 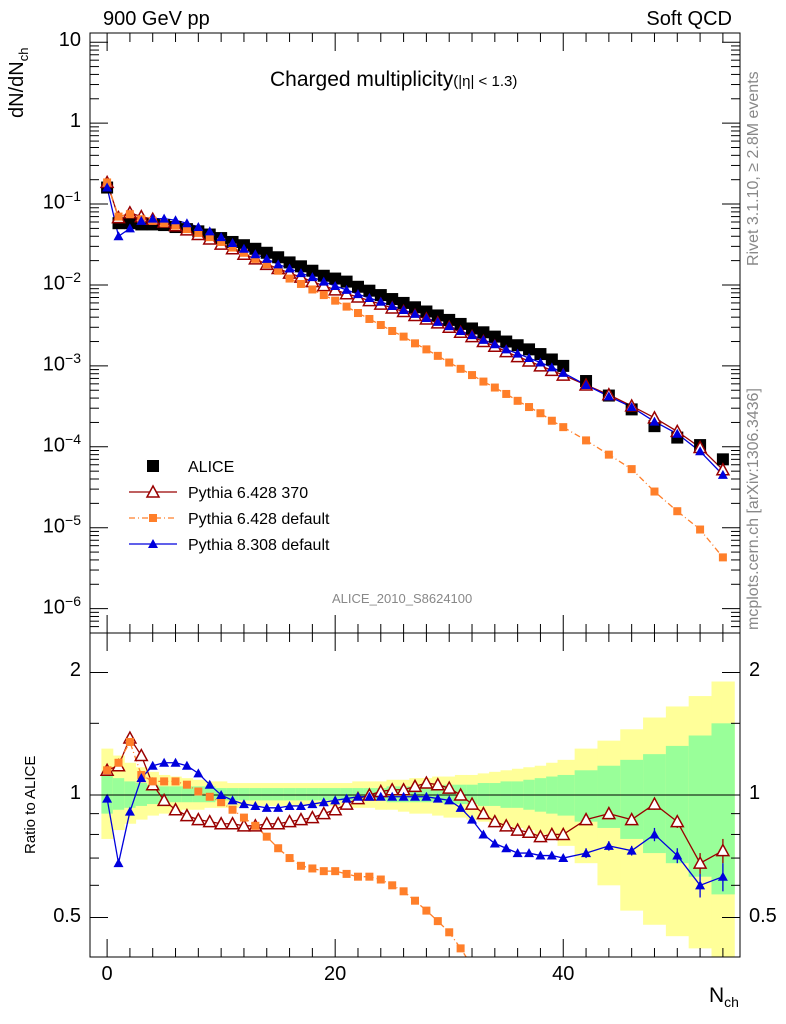 What do you see at coordinates (62, 606) in the screenshot?
I see `y-tick-label: 10⁻⁶` at bounding box center [62, 606].